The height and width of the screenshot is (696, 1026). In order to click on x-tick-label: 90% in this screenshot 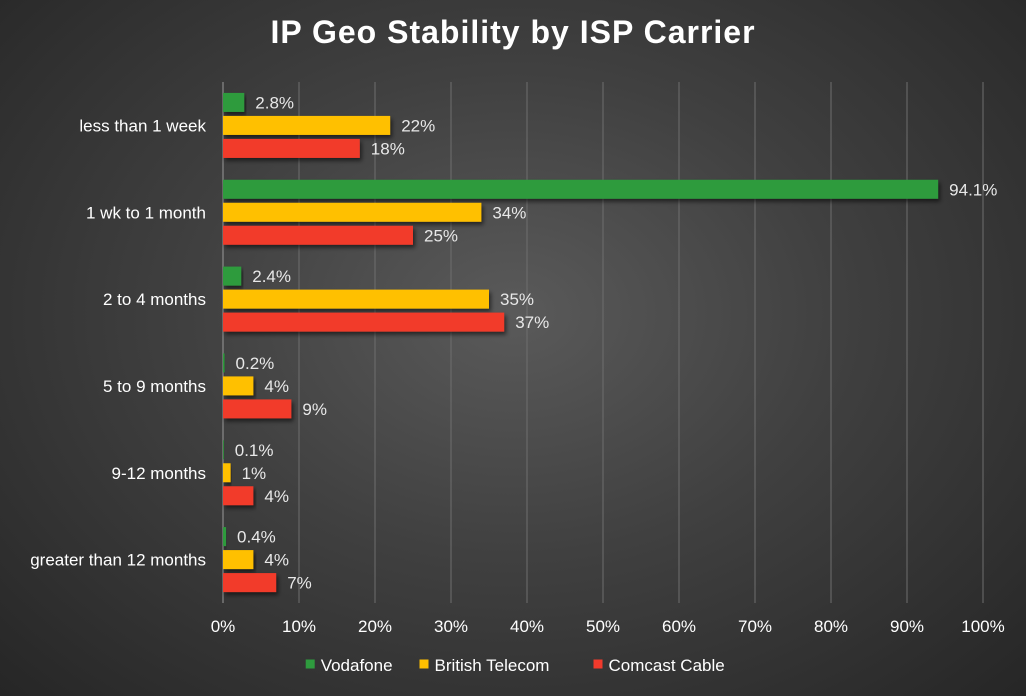, I will do `click(907, 626)`.